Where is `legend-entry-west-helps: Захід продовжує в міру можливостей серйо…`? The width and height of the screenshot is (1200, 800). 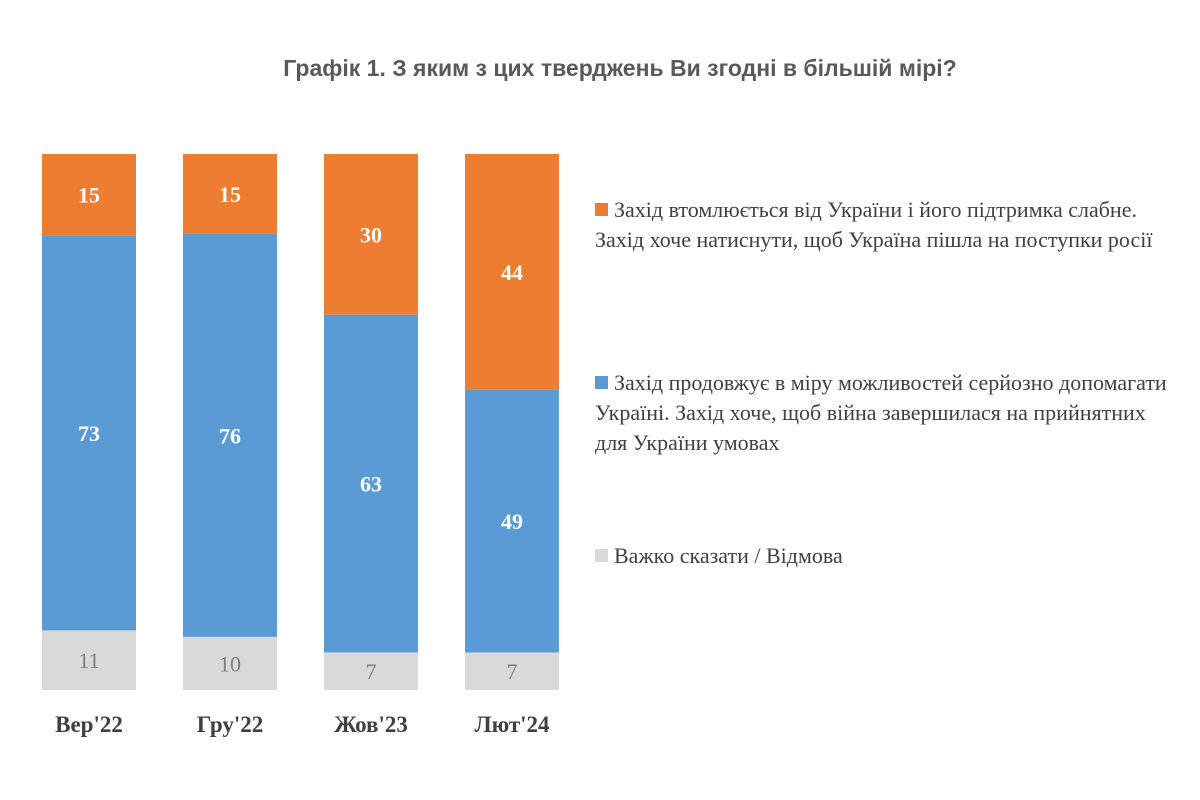
legend-entry-west-helps: Захід продовжує в міру можливостей серйо… is located at coordinates (885, 413).